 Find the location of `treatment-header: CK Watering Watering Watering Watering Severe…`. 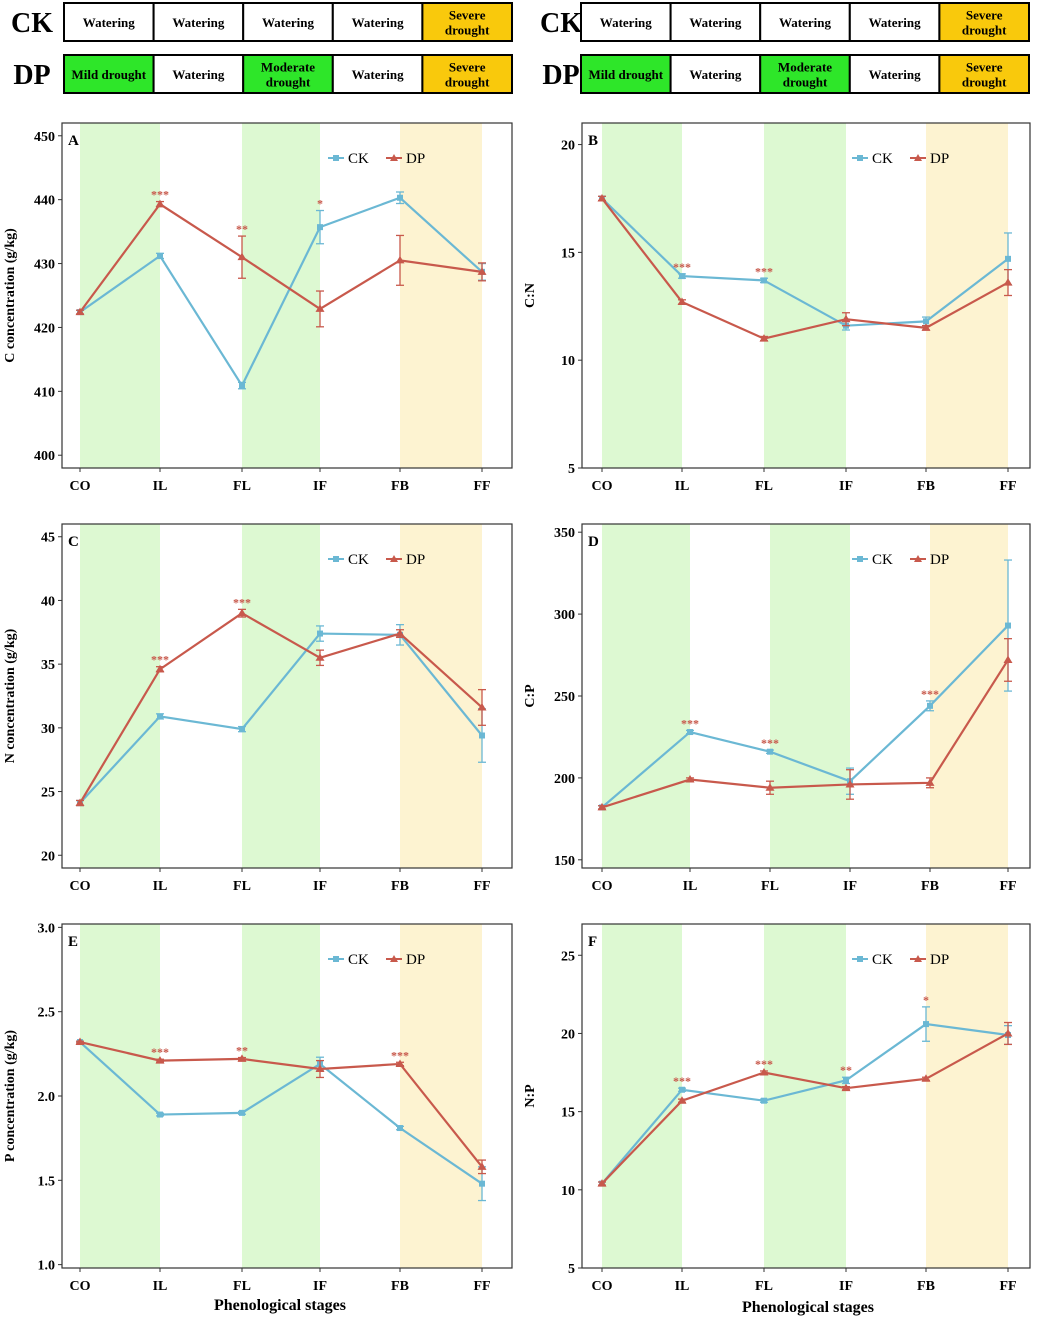

treatment-header: CK Watering Watering Watering Watering Severe… is located at coordinates (521, 48).